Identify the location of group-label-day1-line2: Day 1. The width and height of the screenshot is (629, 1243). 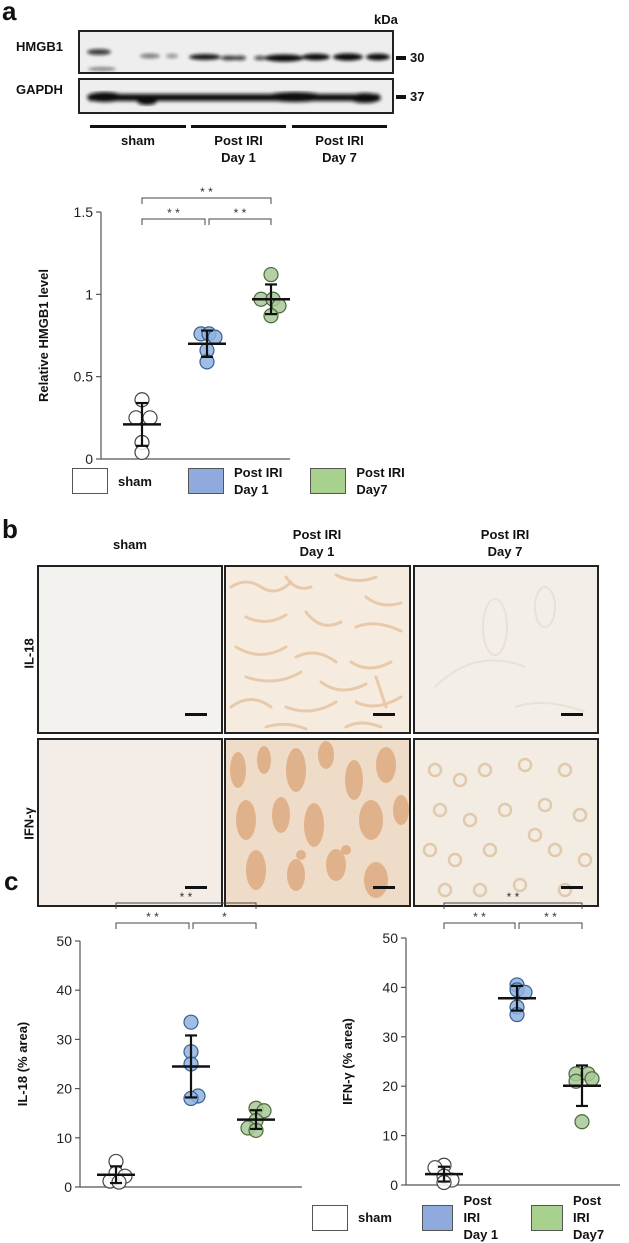
(238, 157).